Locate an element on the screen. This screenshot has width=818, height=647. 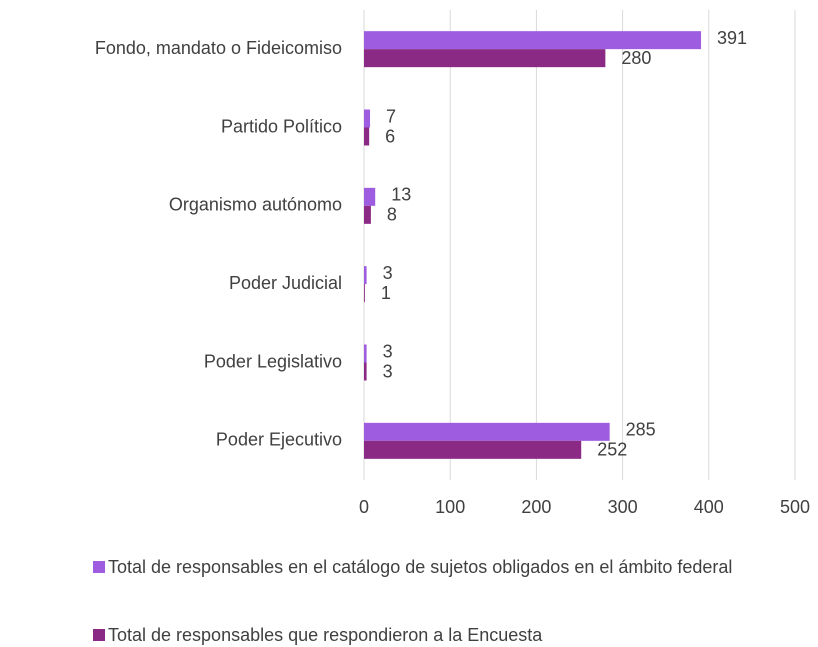
value-label: 7 is located at coordinates (391, 116).